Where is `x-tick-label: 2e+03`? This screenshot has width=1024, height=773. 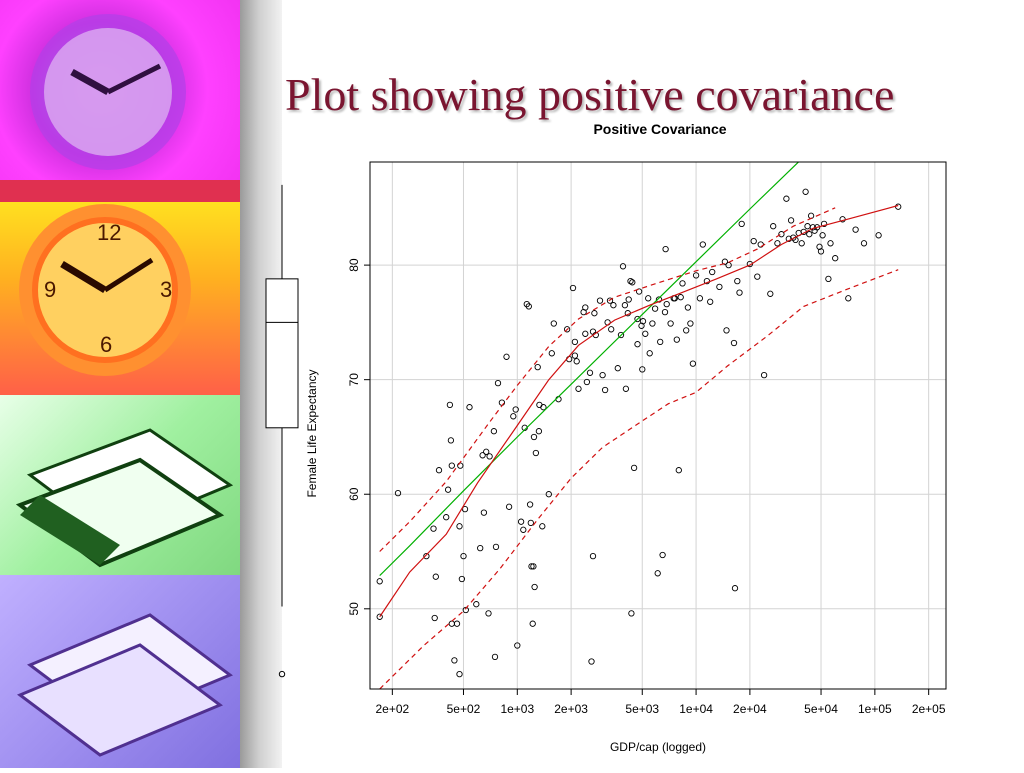 x-tick-label: 2e+03 is located at coordinates (571, 709).